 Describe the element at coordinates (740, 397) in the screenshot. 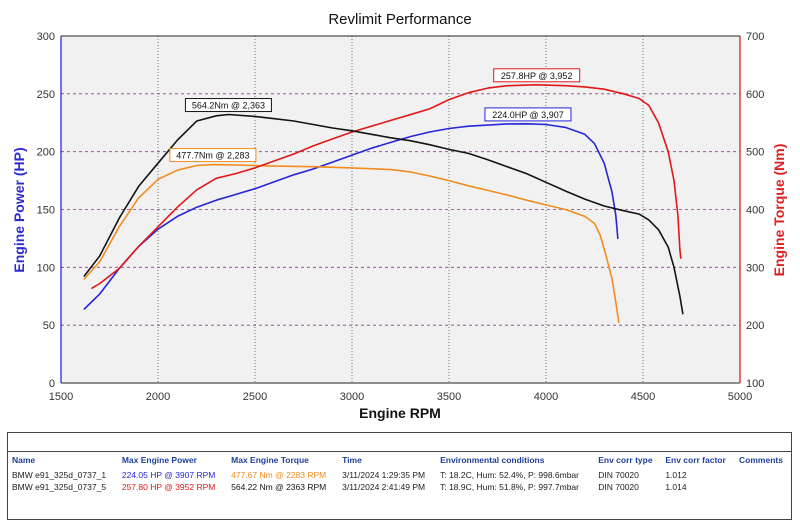

I see `x-tick-label: 5000` at that location.